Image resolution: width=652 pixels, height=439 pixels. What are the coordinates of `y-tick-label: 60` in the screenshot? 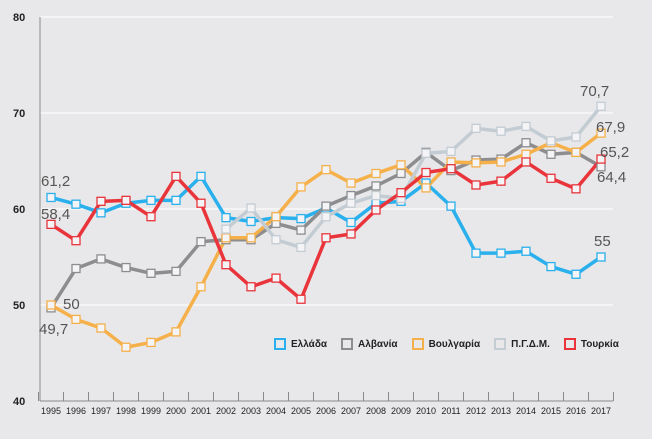 It's located at (19, 210).